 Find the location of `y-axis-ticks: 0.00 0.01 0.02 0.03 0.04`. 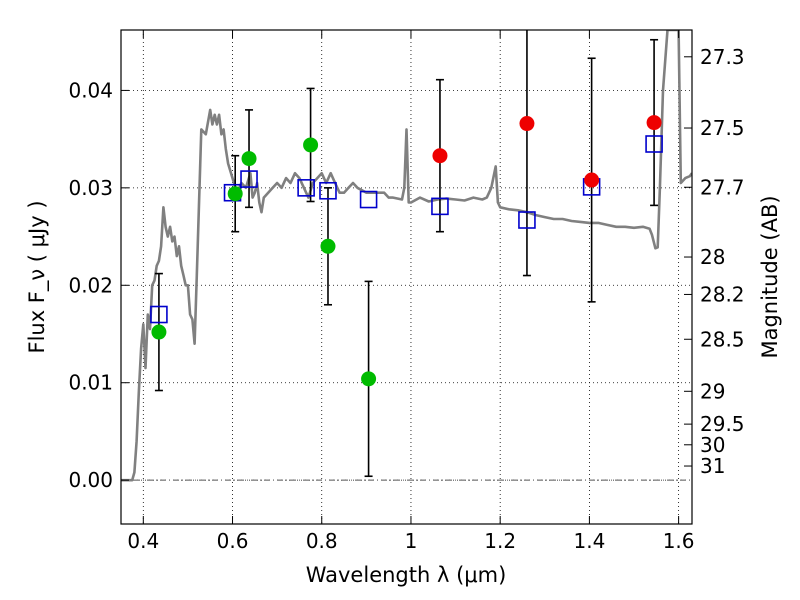

y-axis-ticks: 0.00 0.01 0.02 0.03 0.04 is located at coordinates (98, 285).